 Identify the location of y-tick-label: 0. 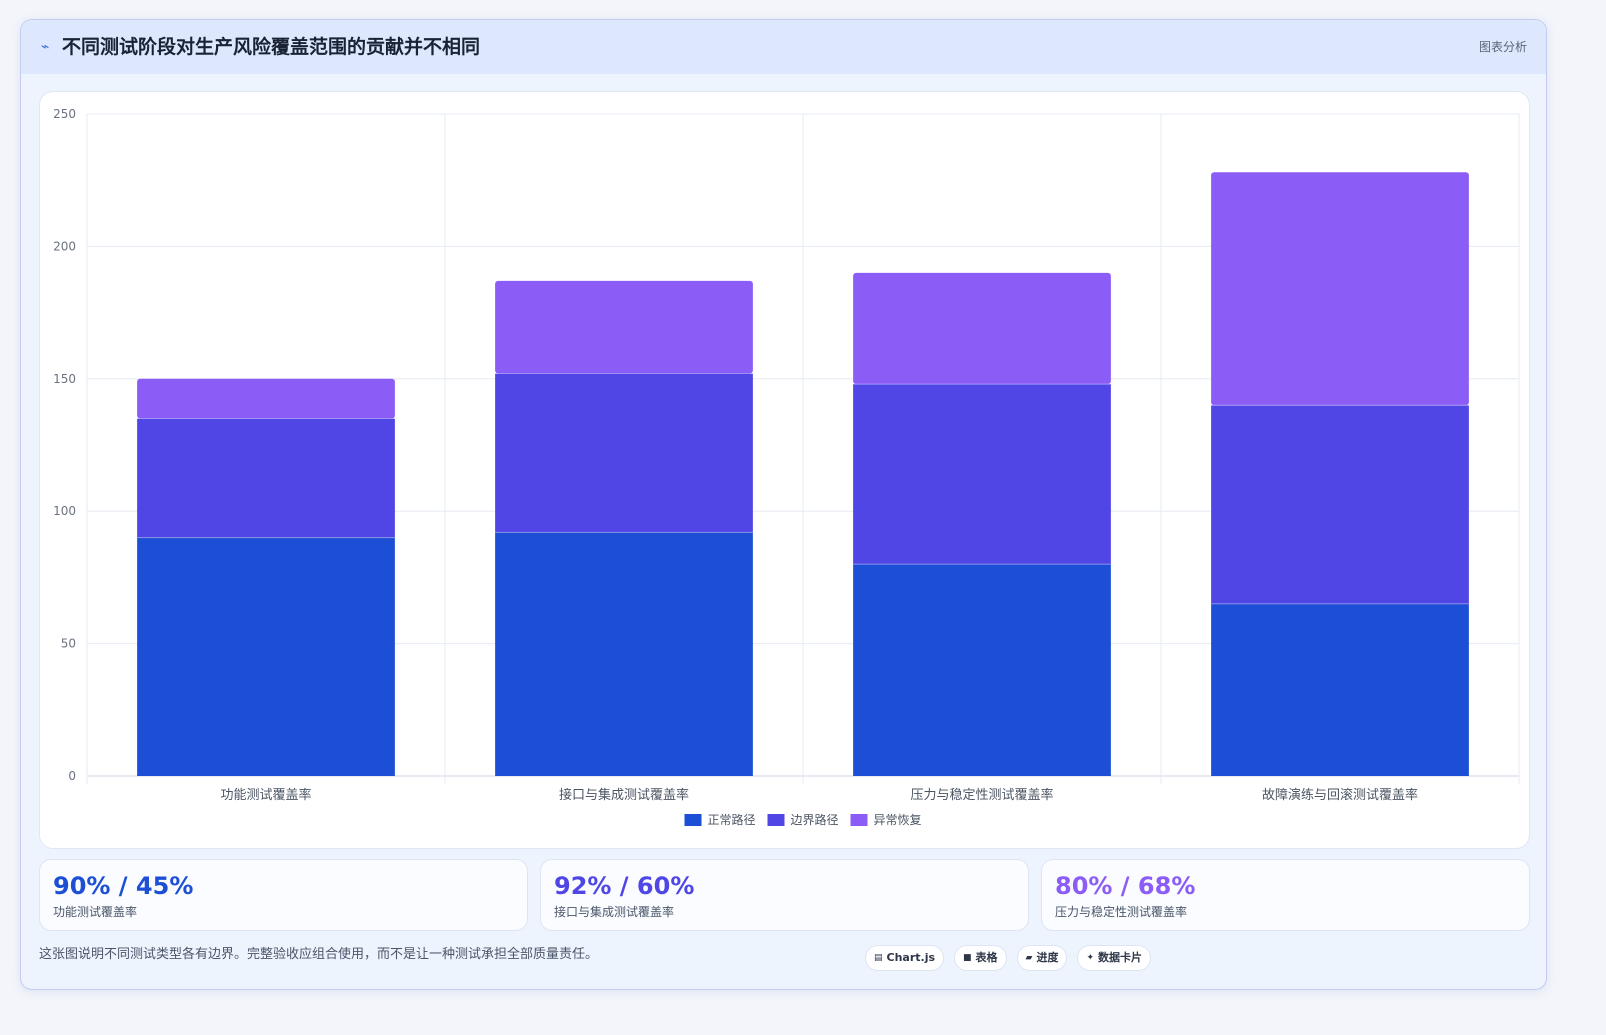
(72, 776).